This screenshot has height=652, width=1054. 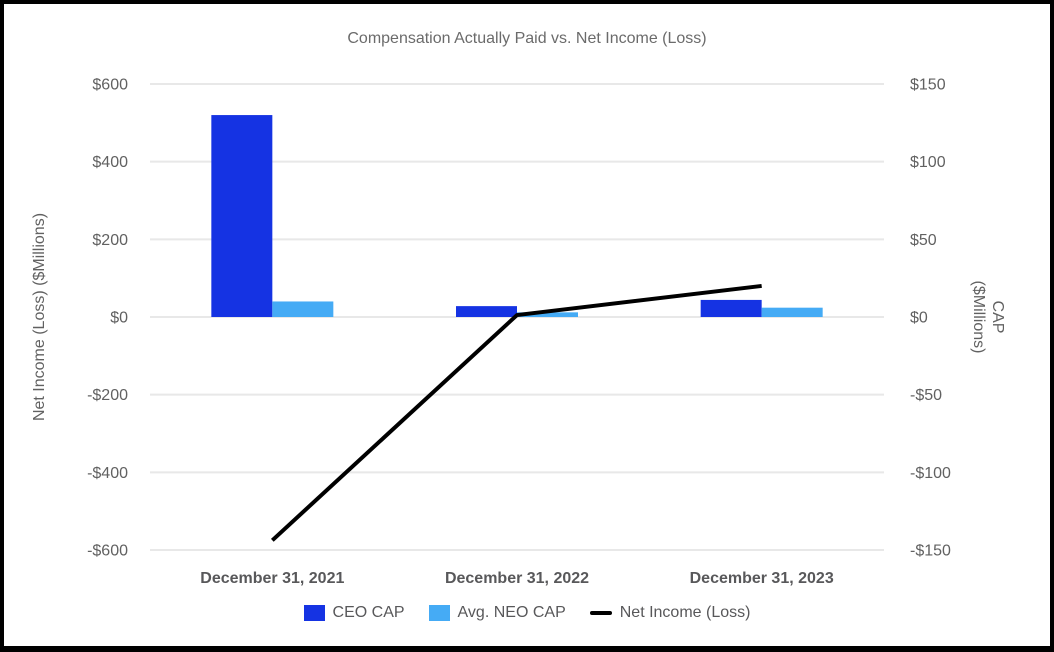 I want to click on legend: CEO CAP Avg. NEO CAP Net Income (Loss), so click(x=527, y=613).